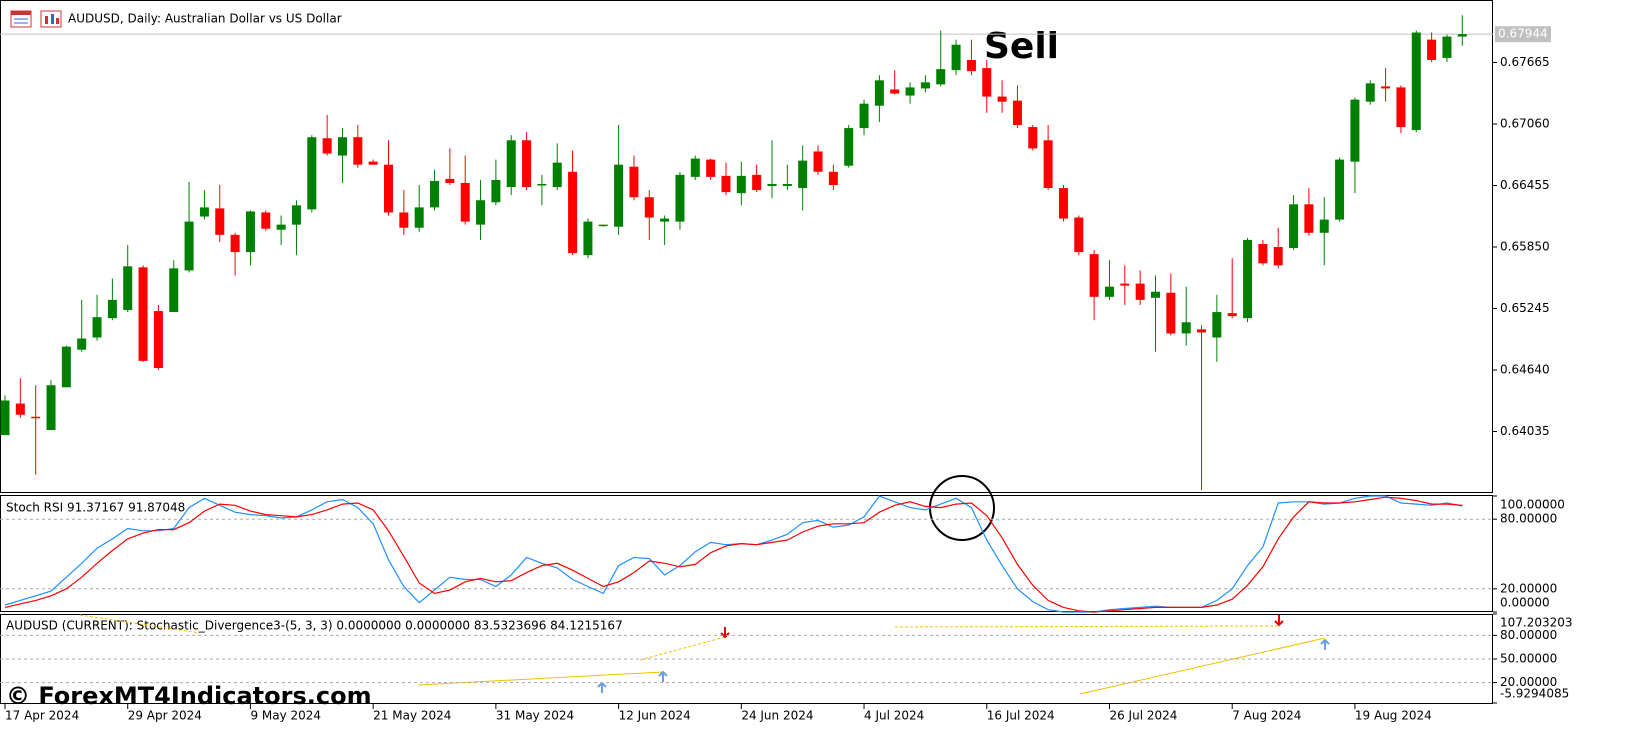  Describe the element at coordinates (1523, 34) in the screenshot. I see `last-price-box` at that location.